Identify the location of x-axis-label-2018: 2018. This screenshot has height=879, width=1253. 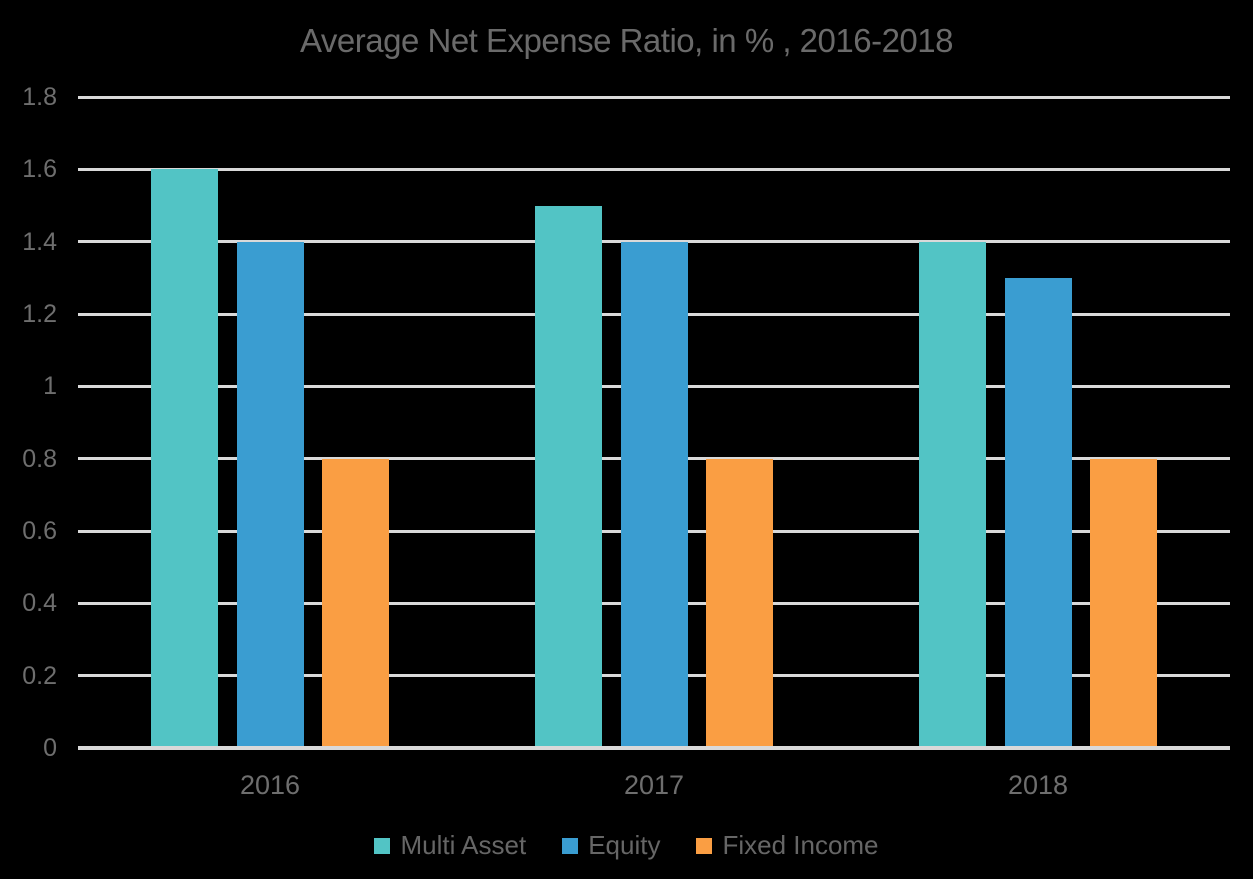
(1038, 785).